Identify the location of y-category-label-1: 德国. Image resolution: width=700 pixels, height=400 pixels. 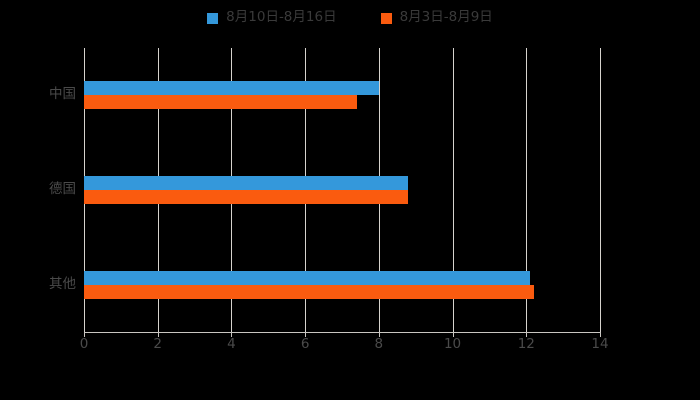
(62, 189).